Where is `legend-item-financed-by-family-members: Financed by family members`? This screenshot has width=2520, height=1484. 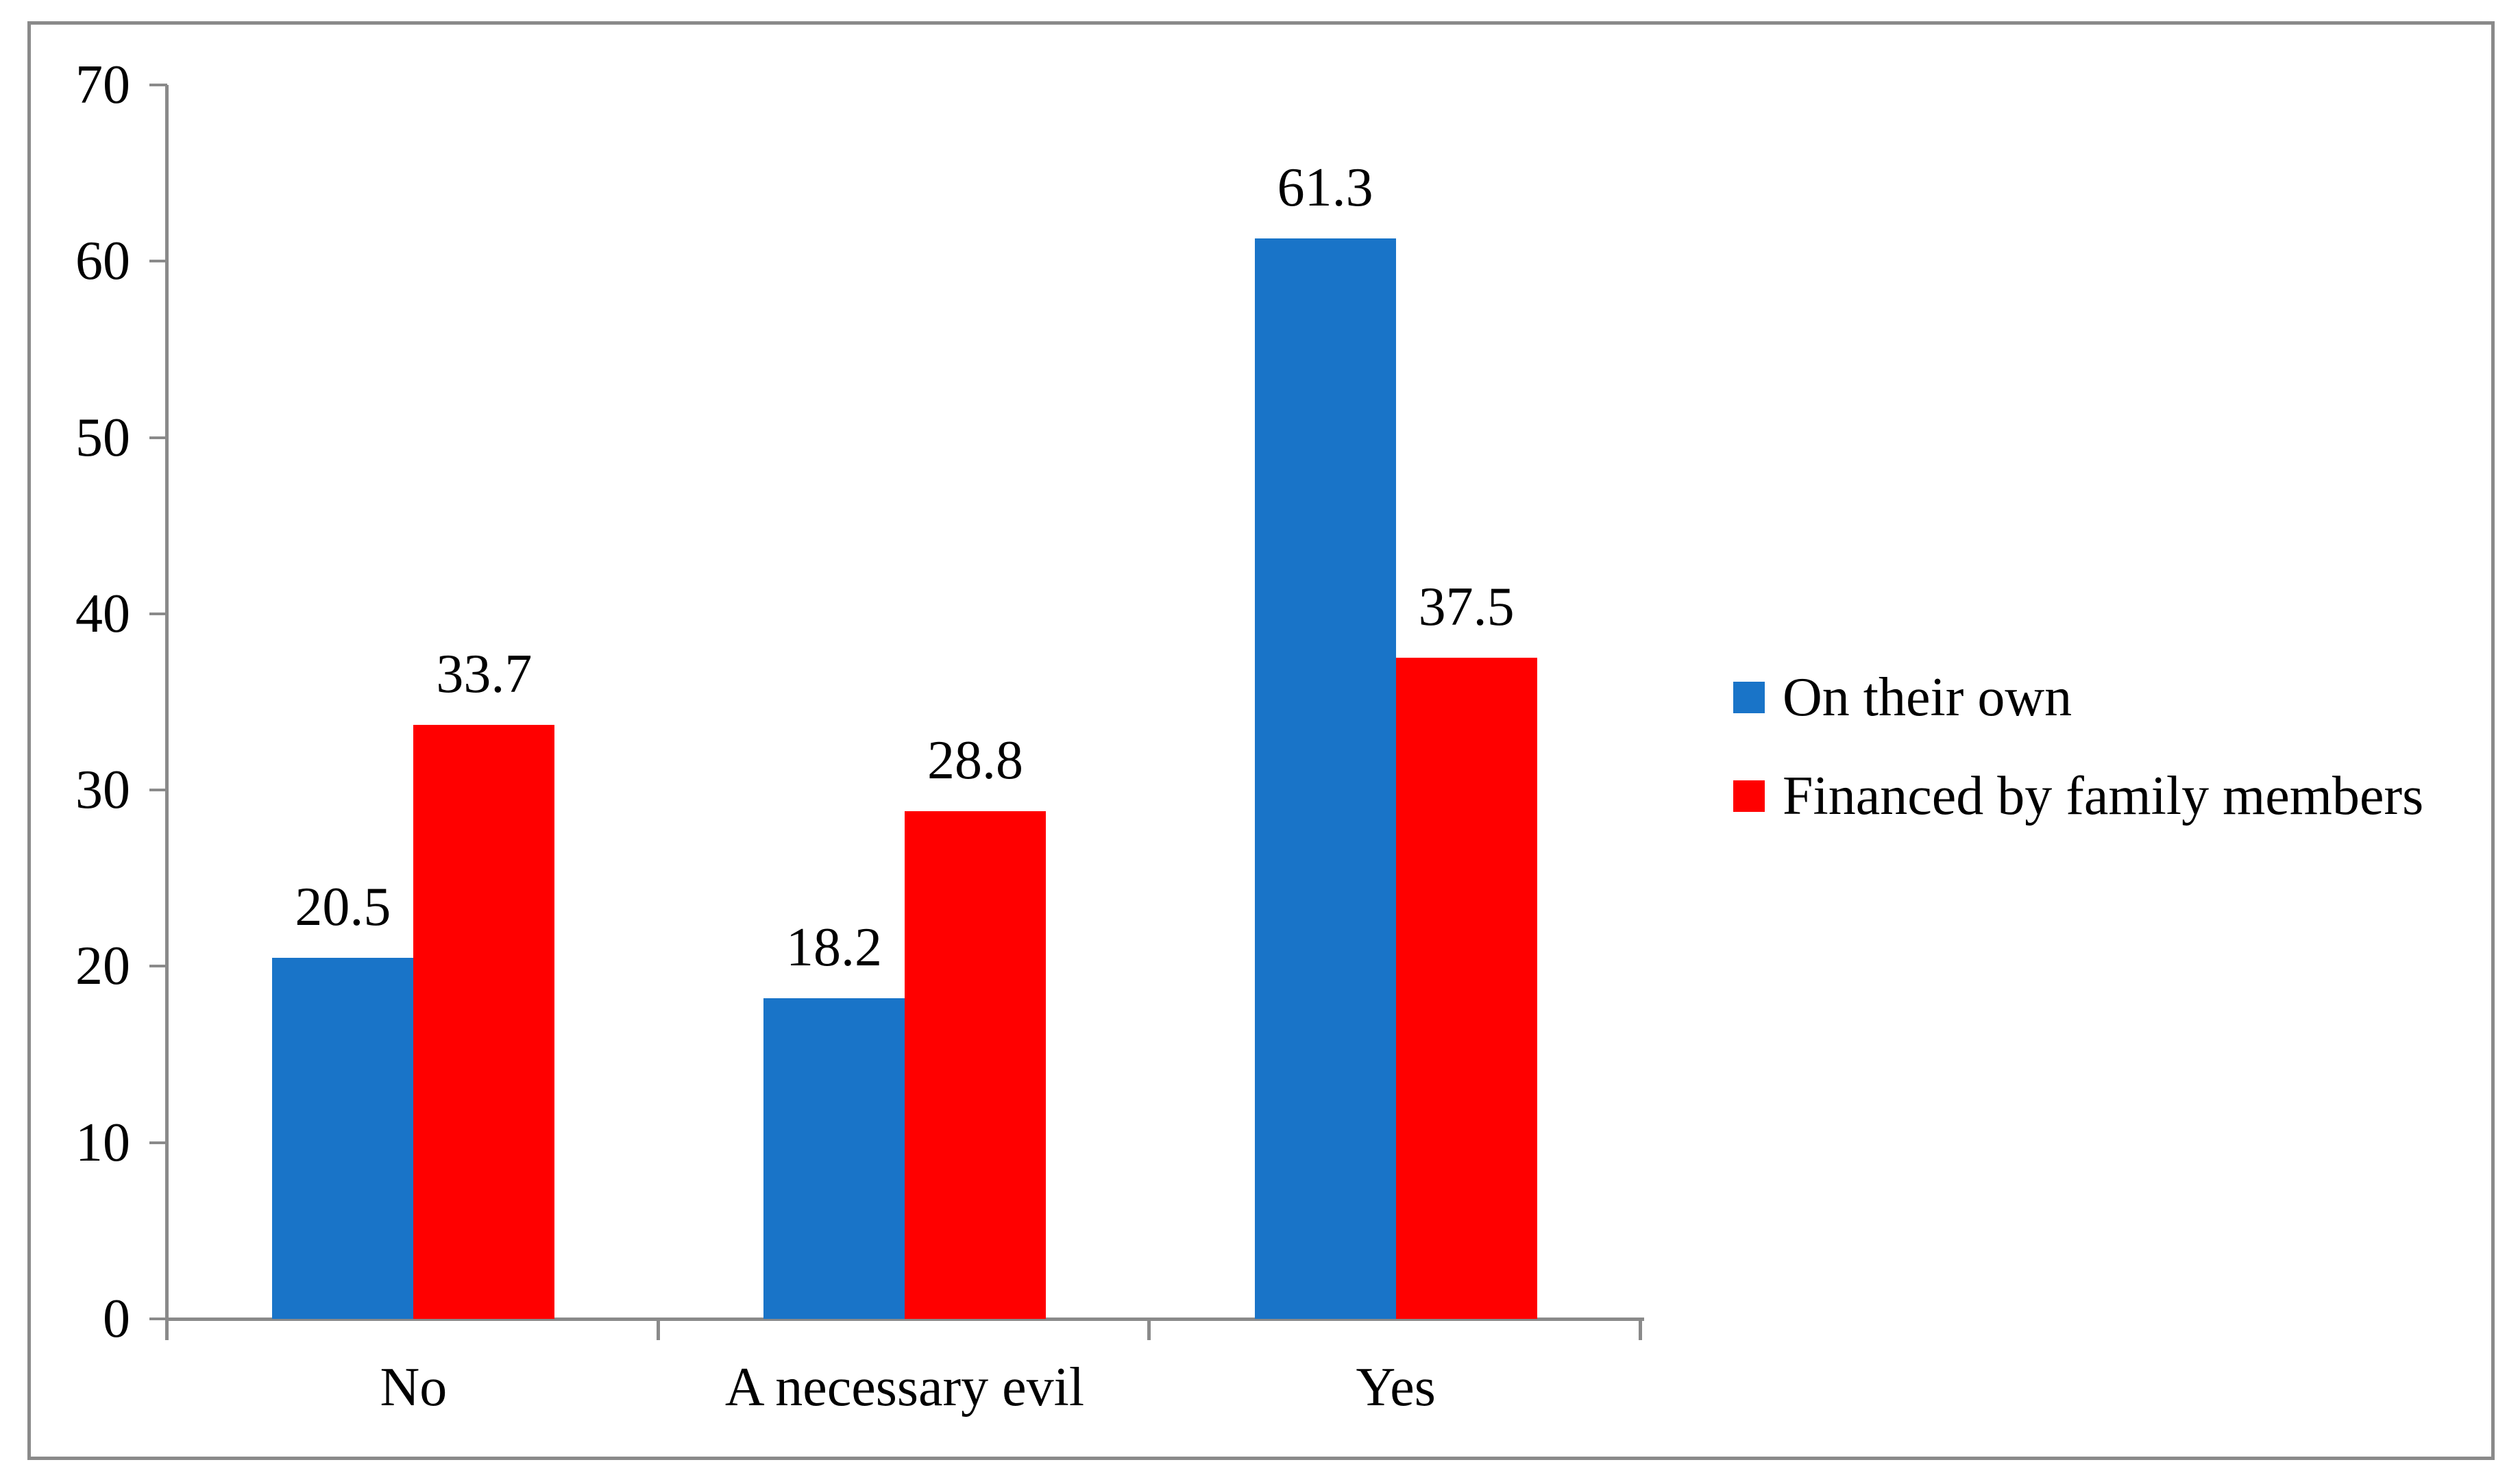
legend-item-financed-by-family-members: Financed by family members is located at coordinates (2078, 796).